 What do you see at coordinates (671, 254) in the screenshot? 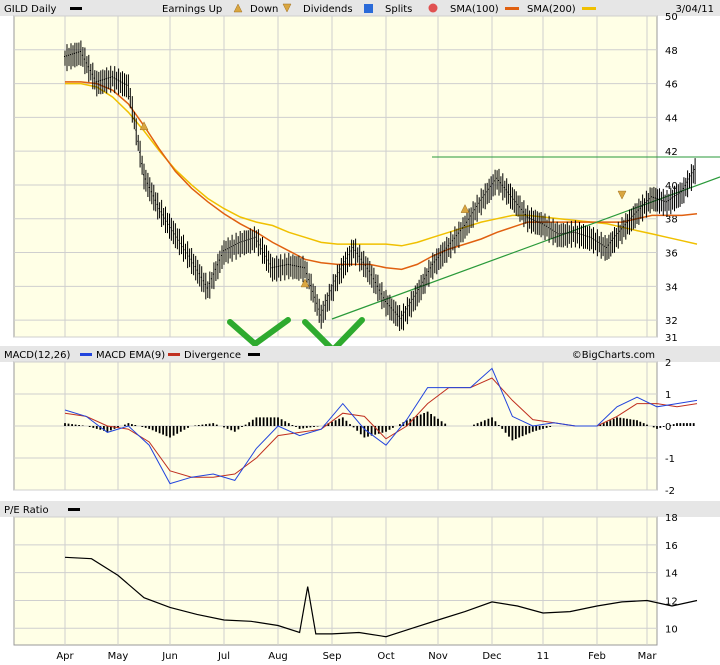
I see `price-tick-label: 36` at bounding box center [671, 254].